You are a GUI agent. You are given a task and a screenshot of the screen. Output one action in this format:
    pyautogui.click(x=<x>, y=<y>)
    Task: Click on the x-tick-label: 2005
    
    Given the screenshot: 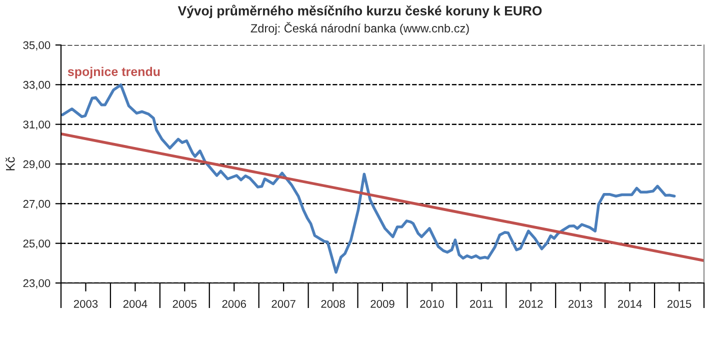 What is the action you would take?
    pyautogui.click(x=184, y=304)
    